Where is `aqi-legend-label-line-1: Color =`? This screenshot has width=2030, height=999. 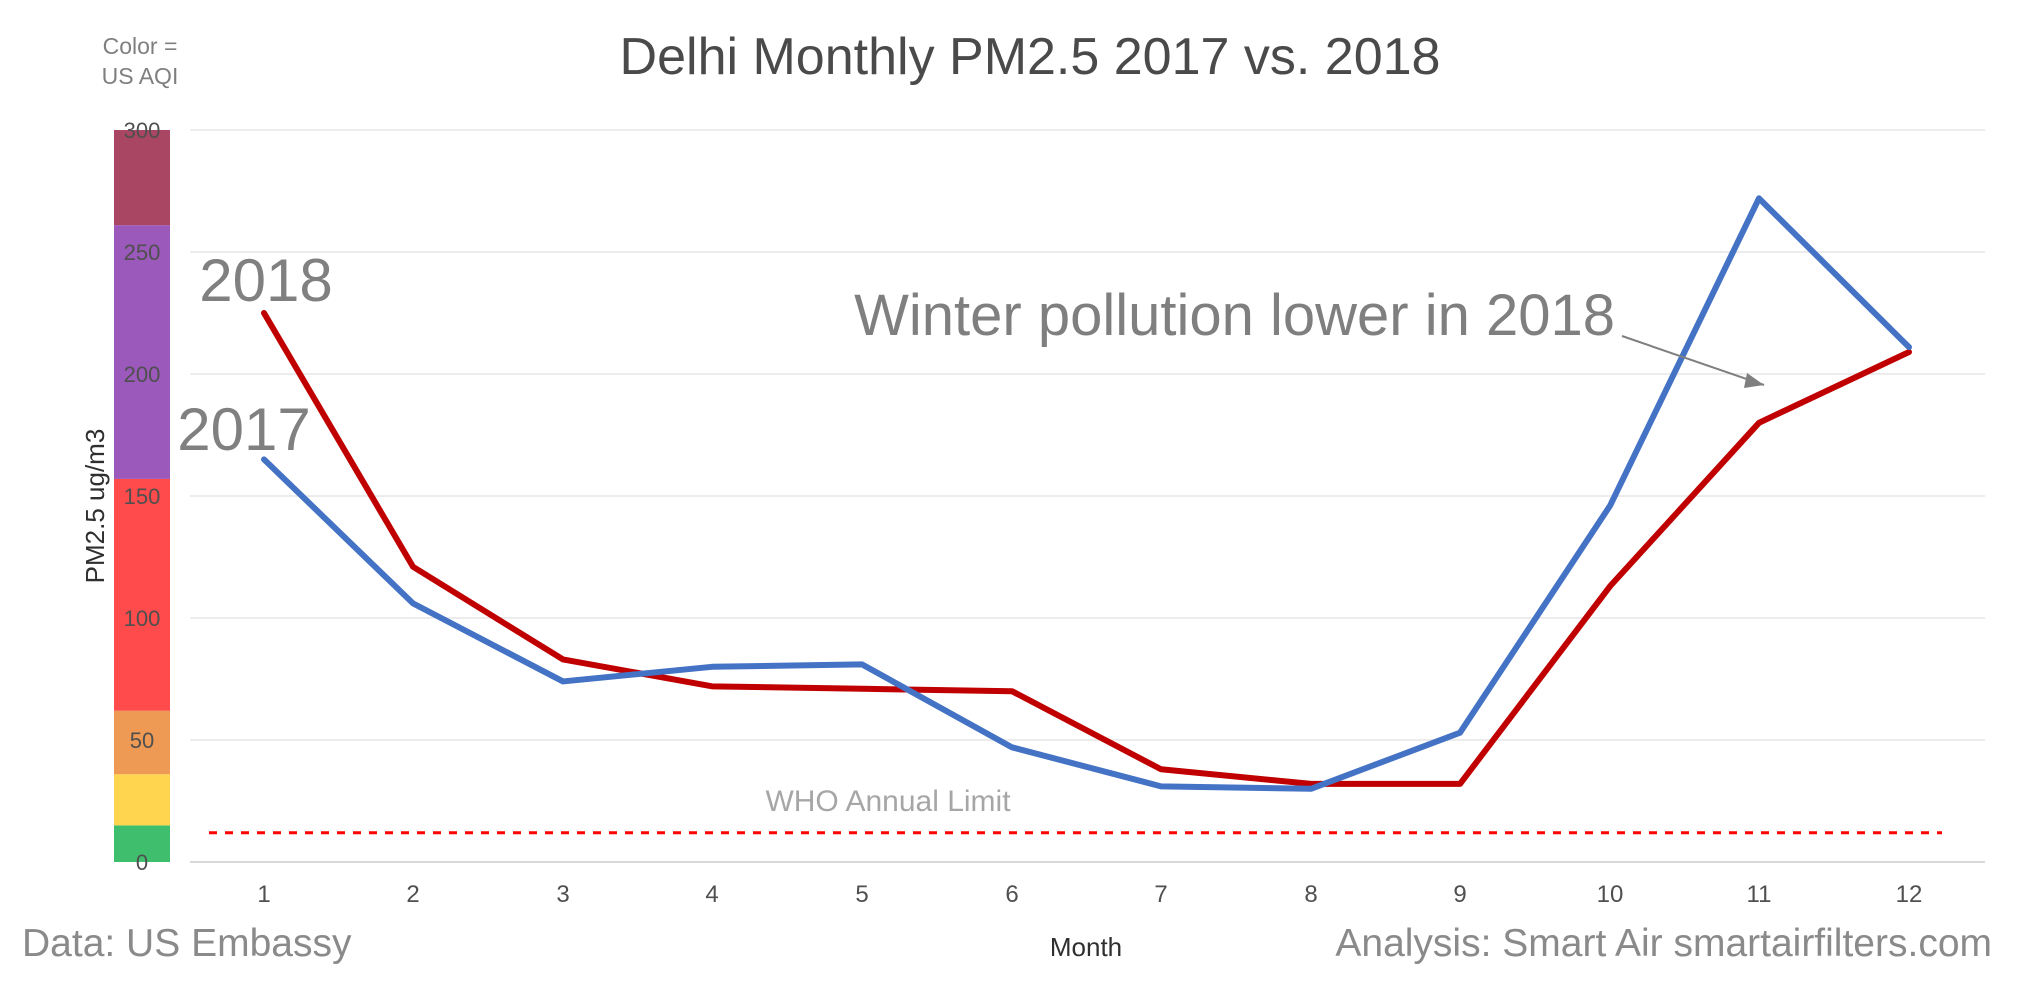
aqi-legend-label-line-1: Color = is located at coordinates (140, 46).